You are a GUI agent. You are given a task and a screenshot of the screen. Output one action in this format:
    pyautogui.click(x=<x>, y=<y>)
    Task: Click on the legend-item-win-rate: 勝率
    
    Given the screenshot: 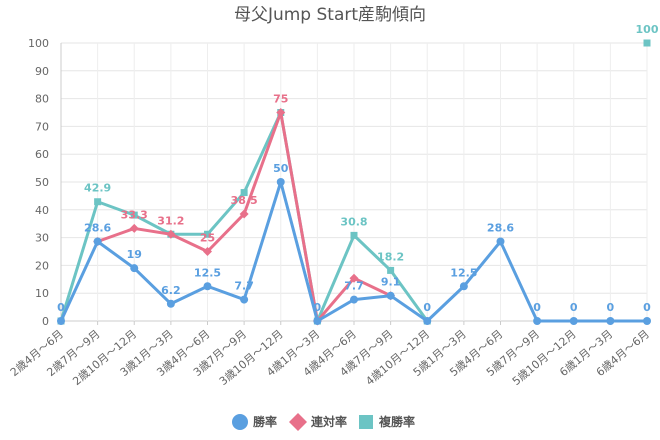 What is the action you would take?
    pyautogui.click(x=254, y=422)
    